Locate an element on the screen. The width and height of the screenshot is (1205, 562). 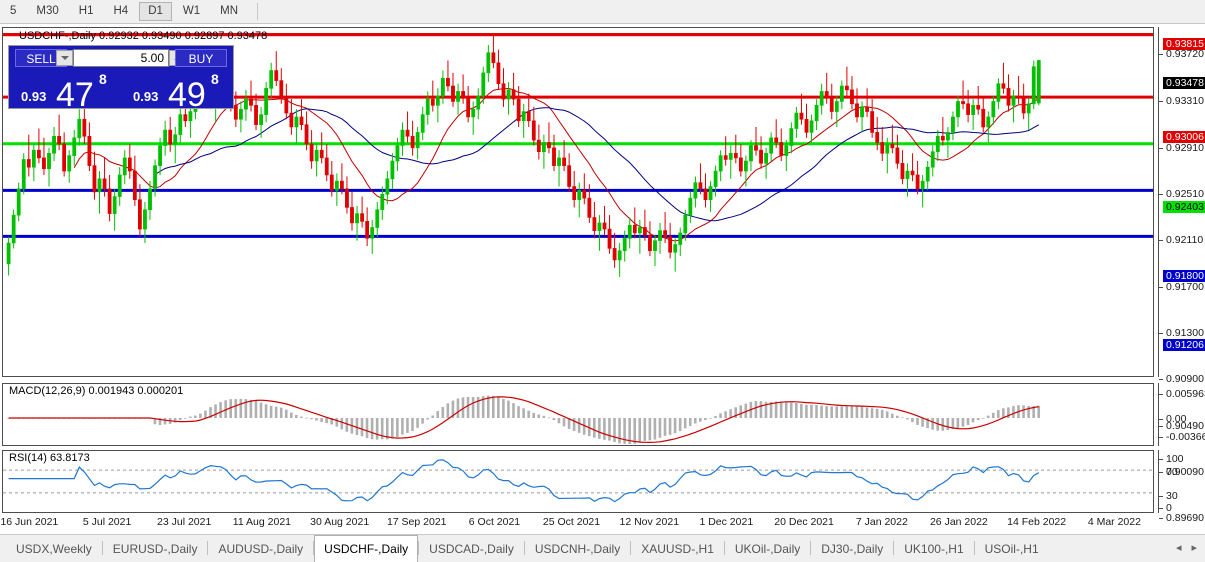
date-axis-label: 20 Dec 2021 is located at coordinates (804, 522).